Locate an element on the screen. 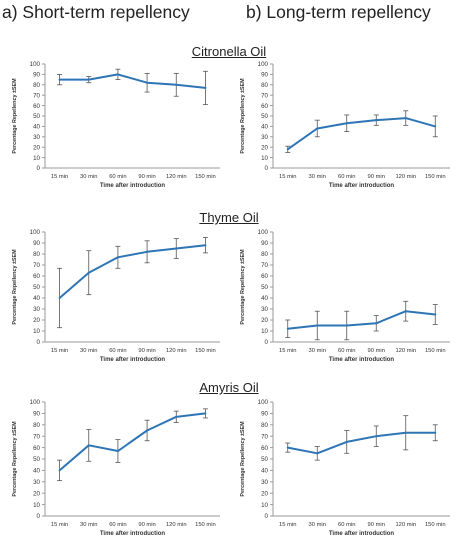 The width and height of the screenshot is (458, 550). y-tick-label: 100 is located at coordinates (35, 64).